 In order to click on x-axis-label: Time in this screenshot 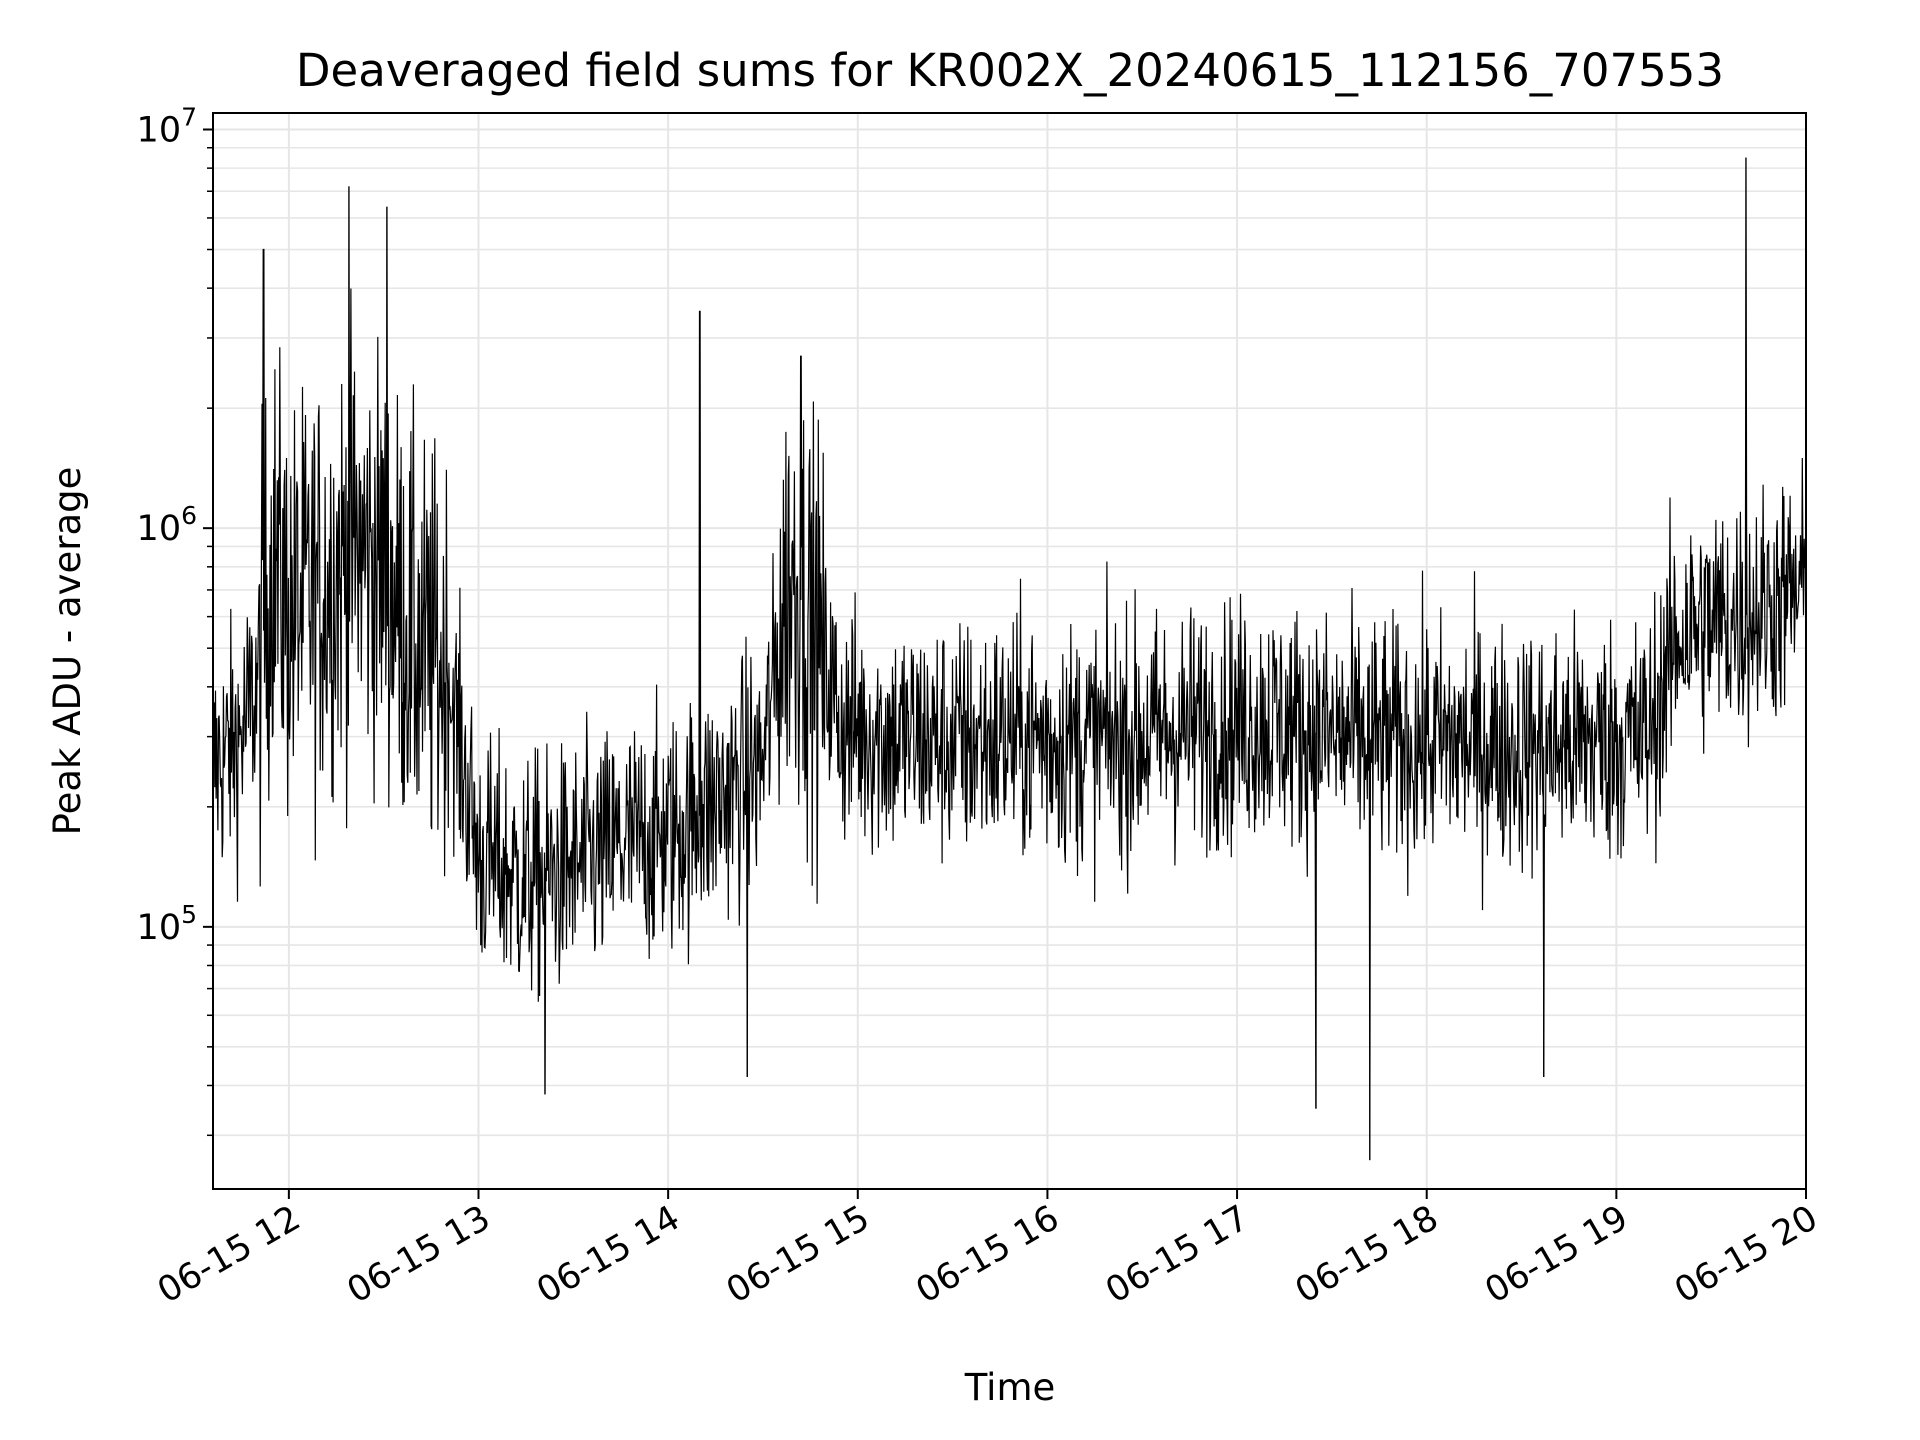, I will do `click(1010, 1387)`.